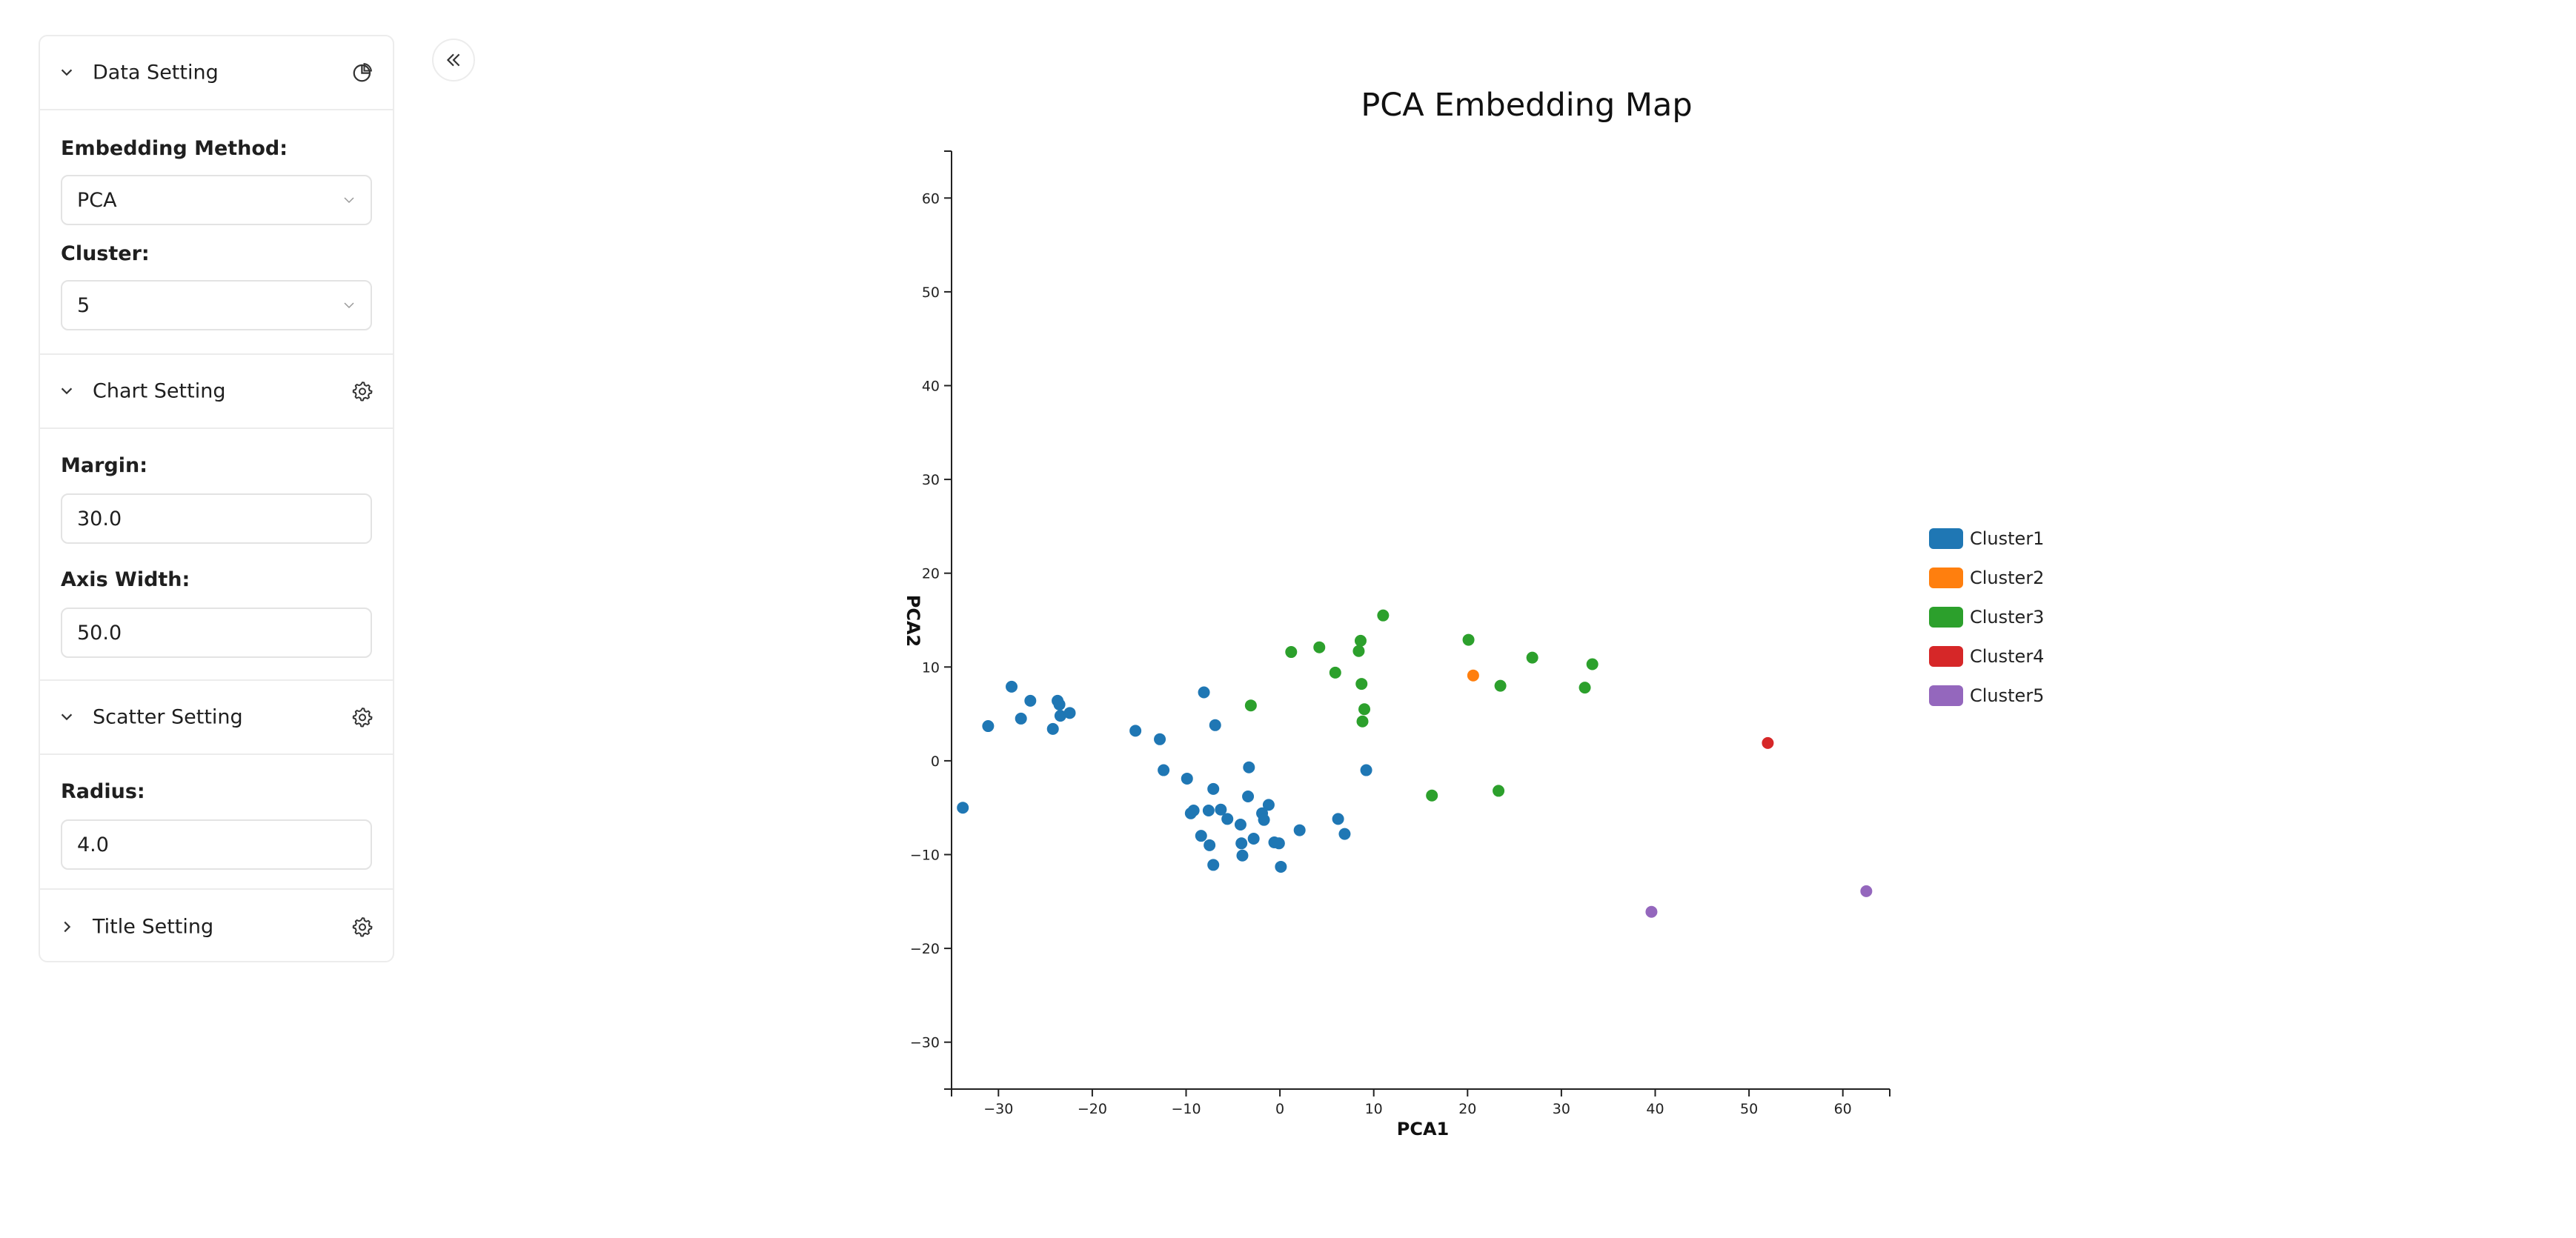 Image resolution: width=2576 pixels, height=1238 pixels. Describe the element at coordinates (99, 633) in the screenshot. I see `axis-width-value: 50.0` at that location.